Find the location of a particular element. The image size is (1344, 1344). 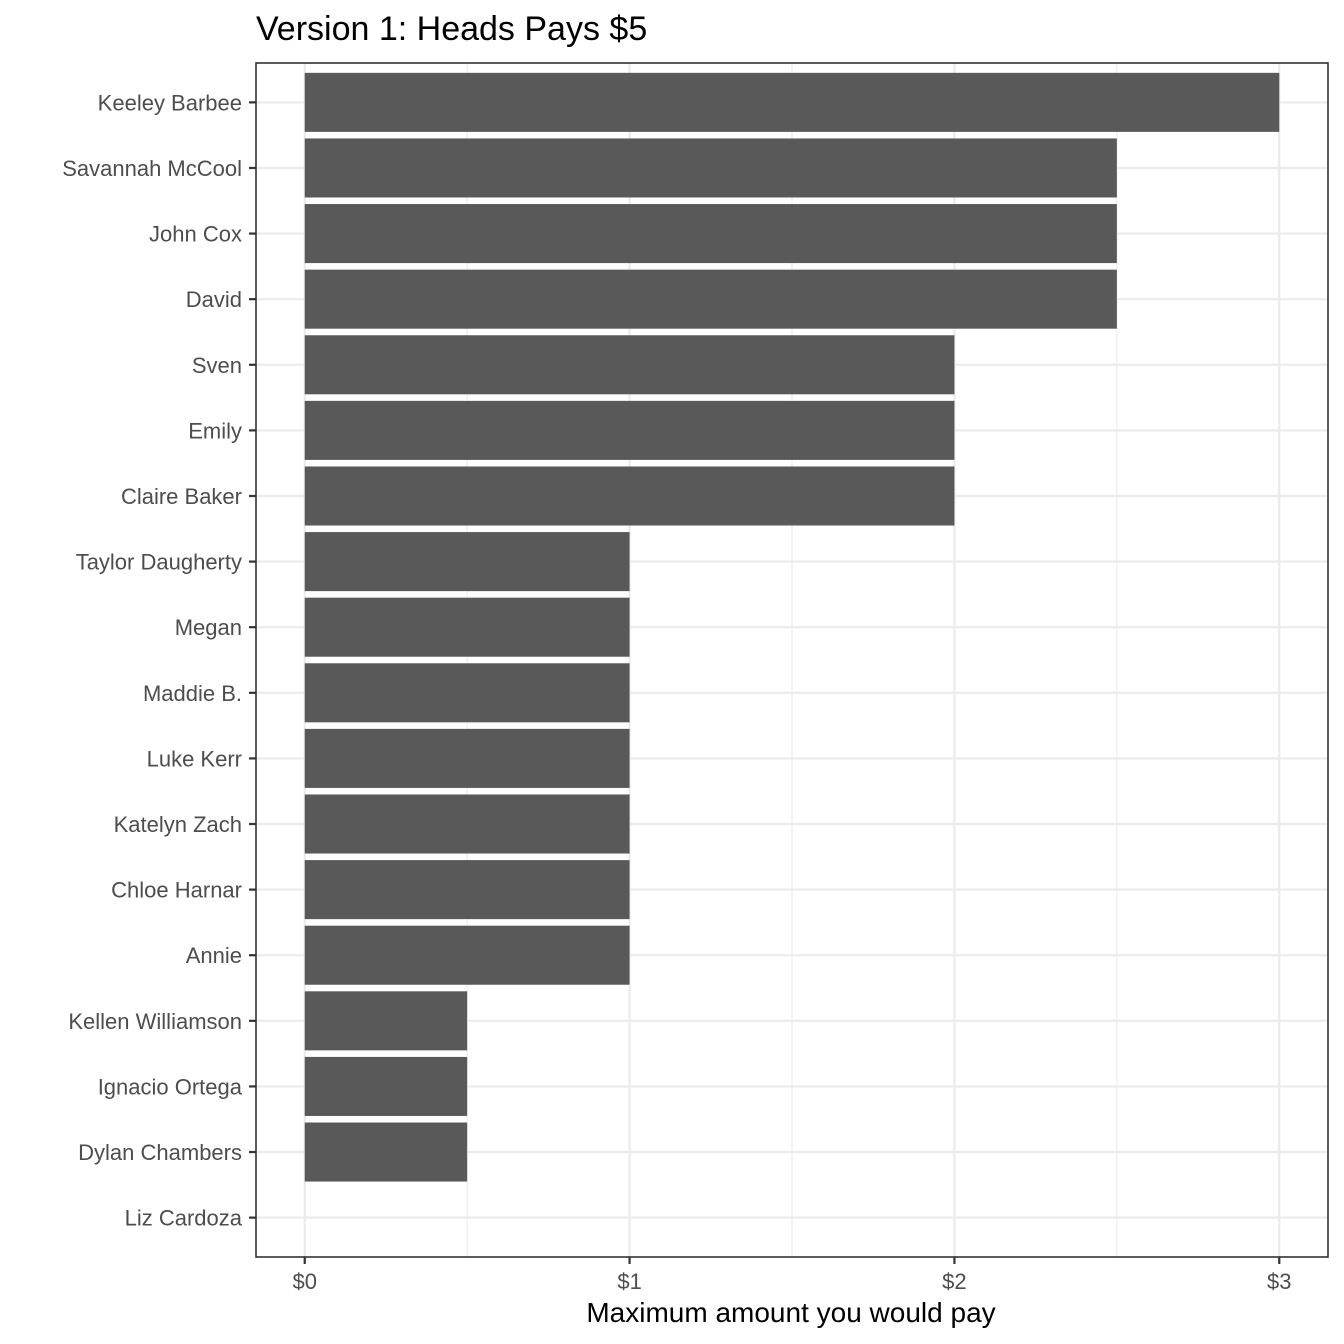

y-tick-label: Taylor Daugherty is located at coordinates (159, 562).